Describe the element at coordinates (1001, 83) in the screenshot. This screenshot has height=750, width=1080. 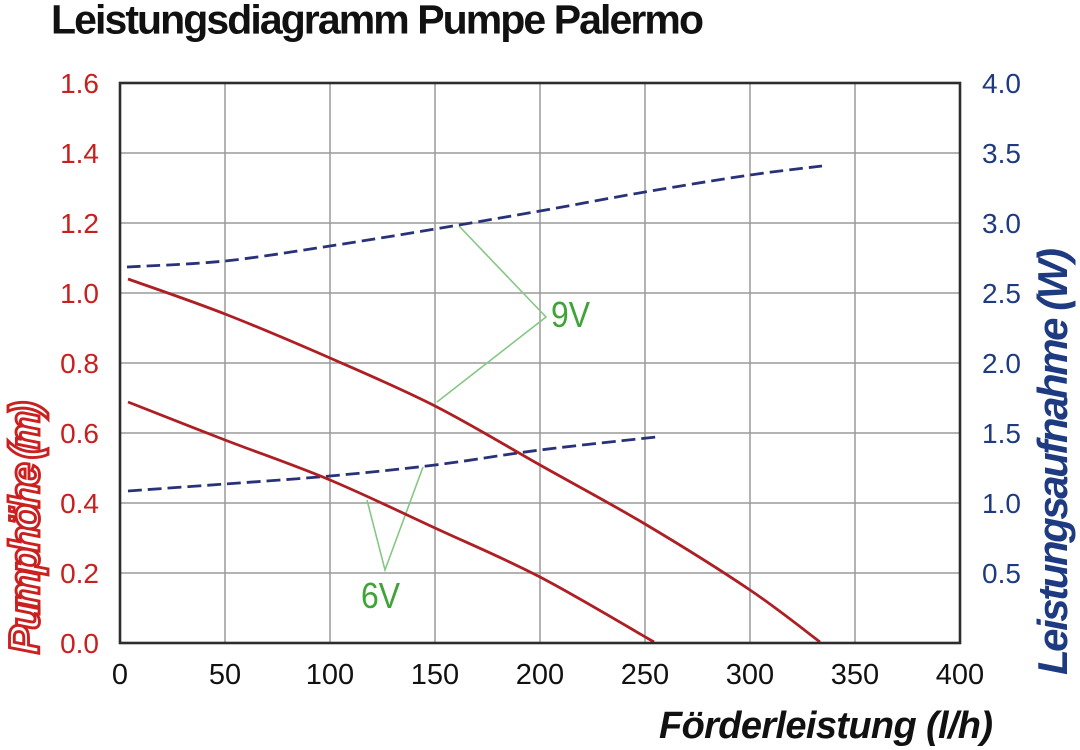
I see `svg-text: 4.0` at that location.